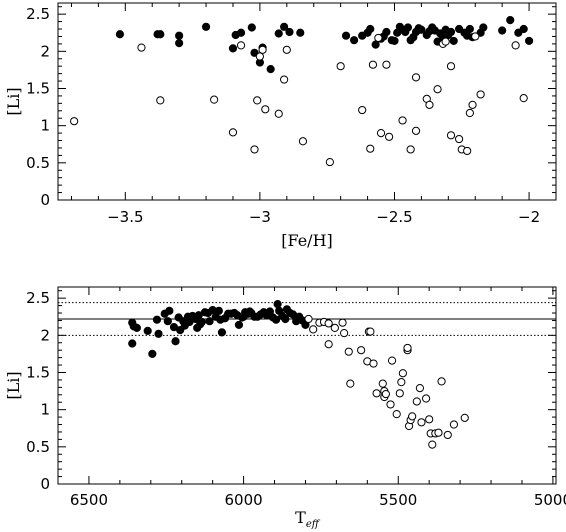 Image resolution: width=566 pixels, height=532 pixels. I want to click on y-tick-label: 0, so click(45, 484).